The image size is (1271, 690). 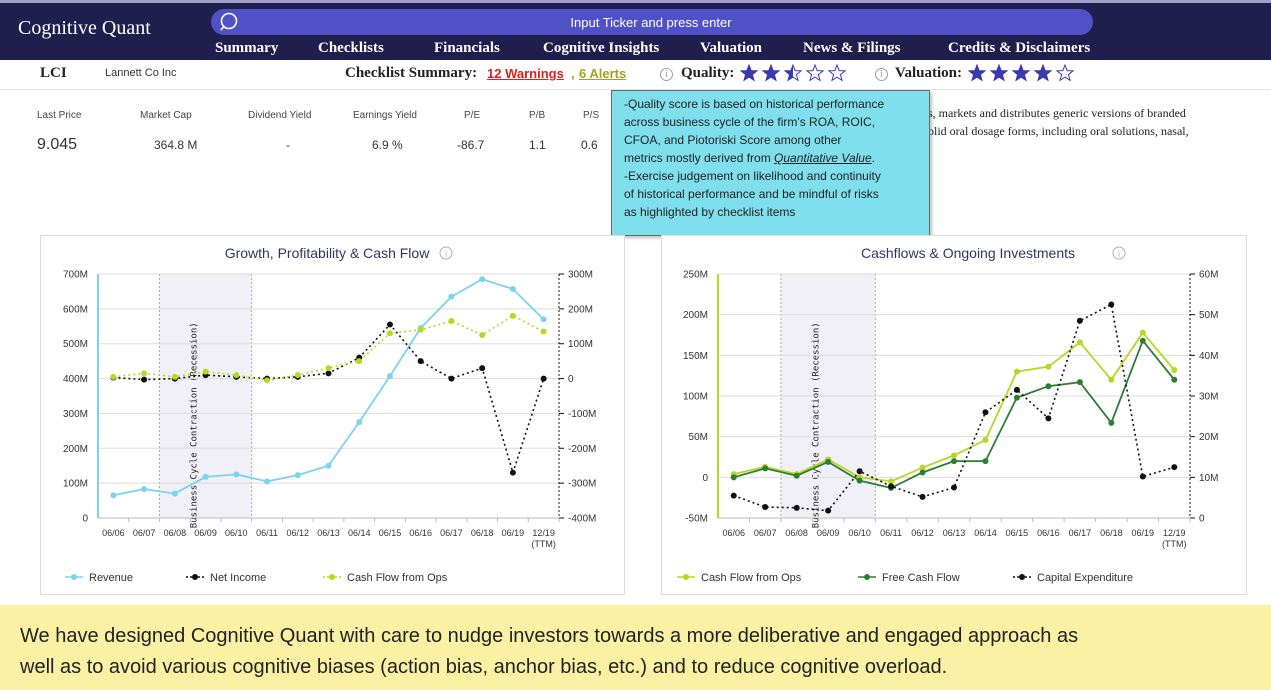 What do you see at coordinates (708, 73) in the screenshot?
I see `quality-label: Quality:` at bounding box center [708, 73].